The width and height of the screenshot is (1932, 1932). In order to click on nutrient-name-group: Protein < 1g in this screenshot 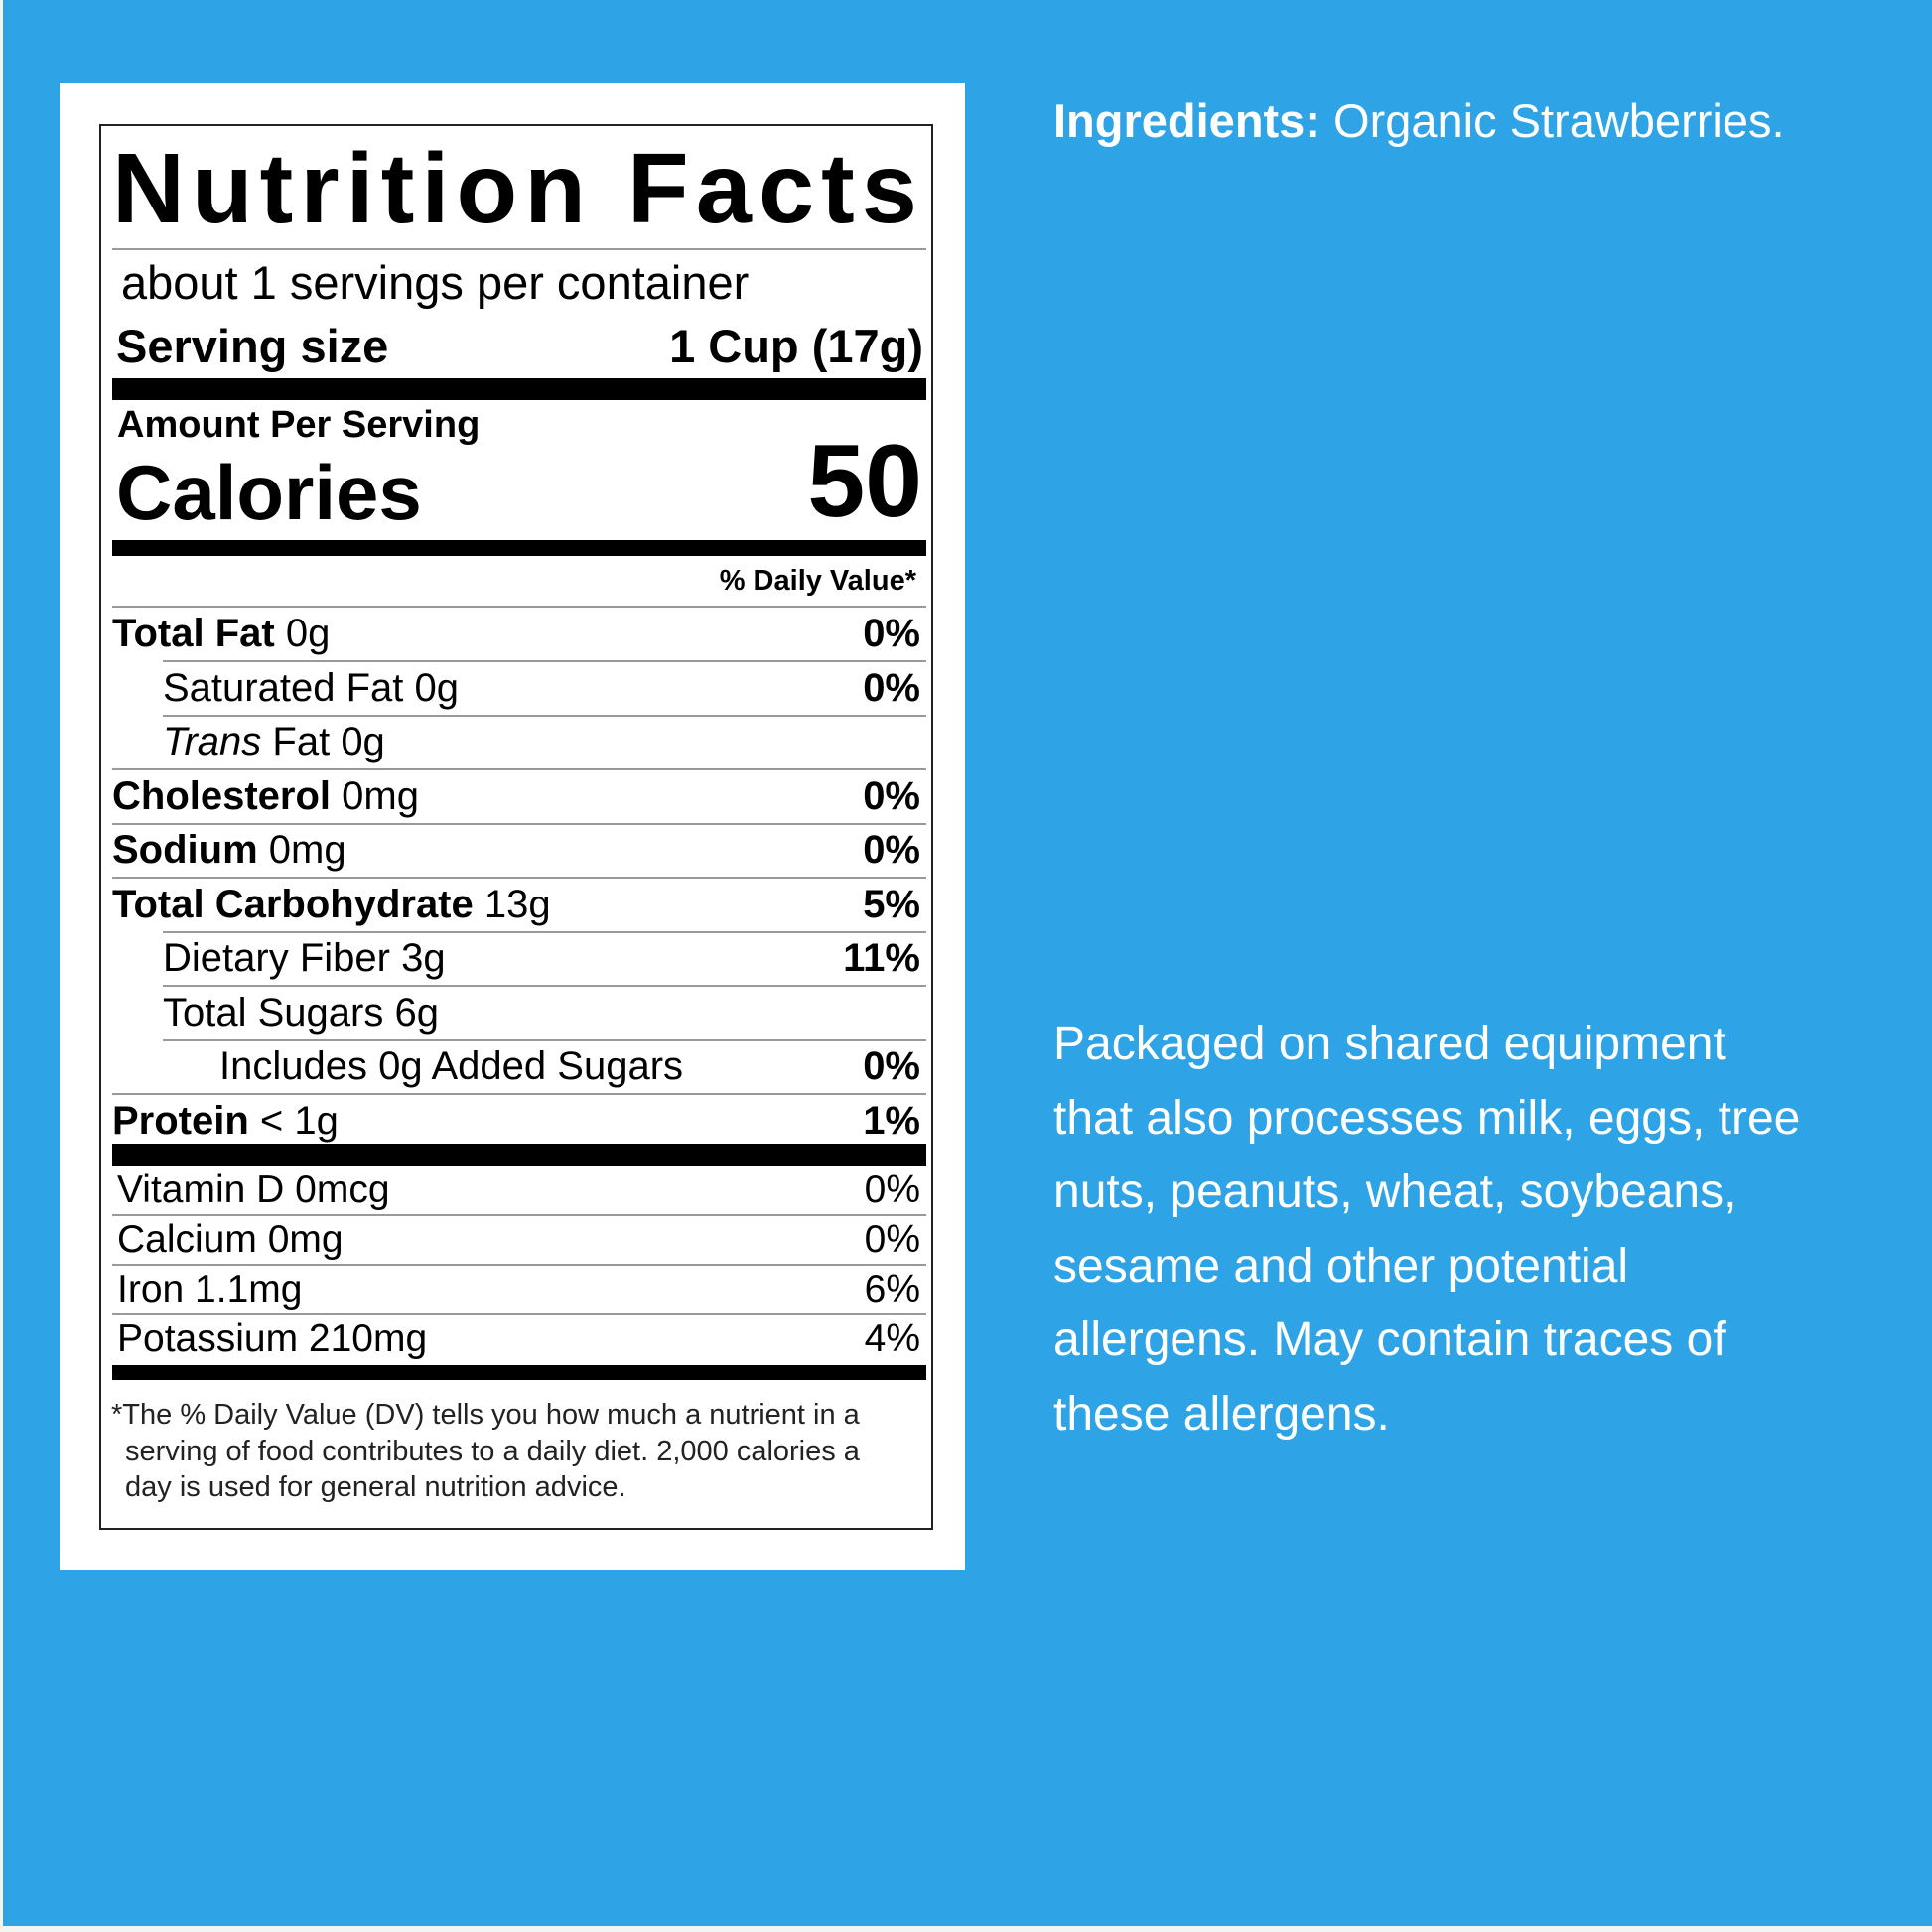, I will do `click(226, 1121)`.